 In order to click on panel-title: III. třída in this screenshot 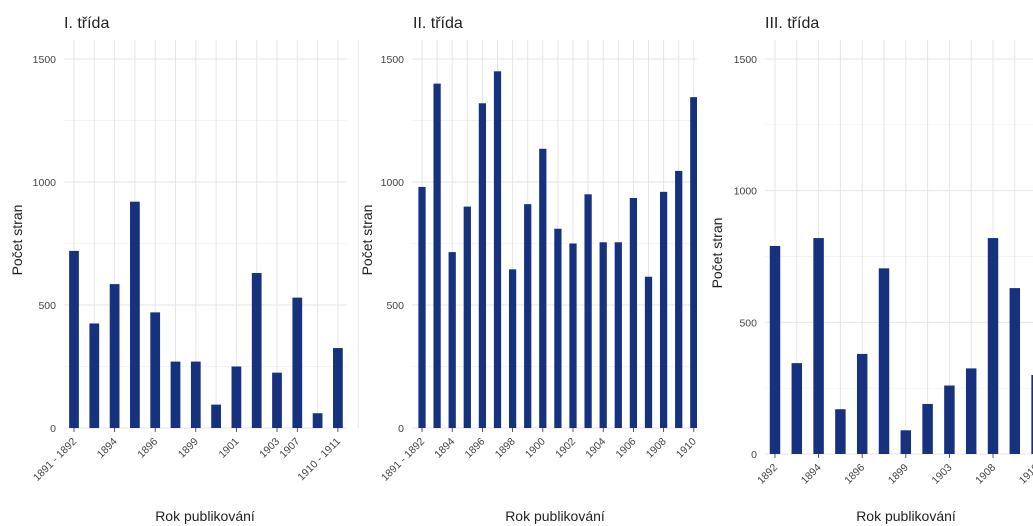, I will do `click(792, 23)`.